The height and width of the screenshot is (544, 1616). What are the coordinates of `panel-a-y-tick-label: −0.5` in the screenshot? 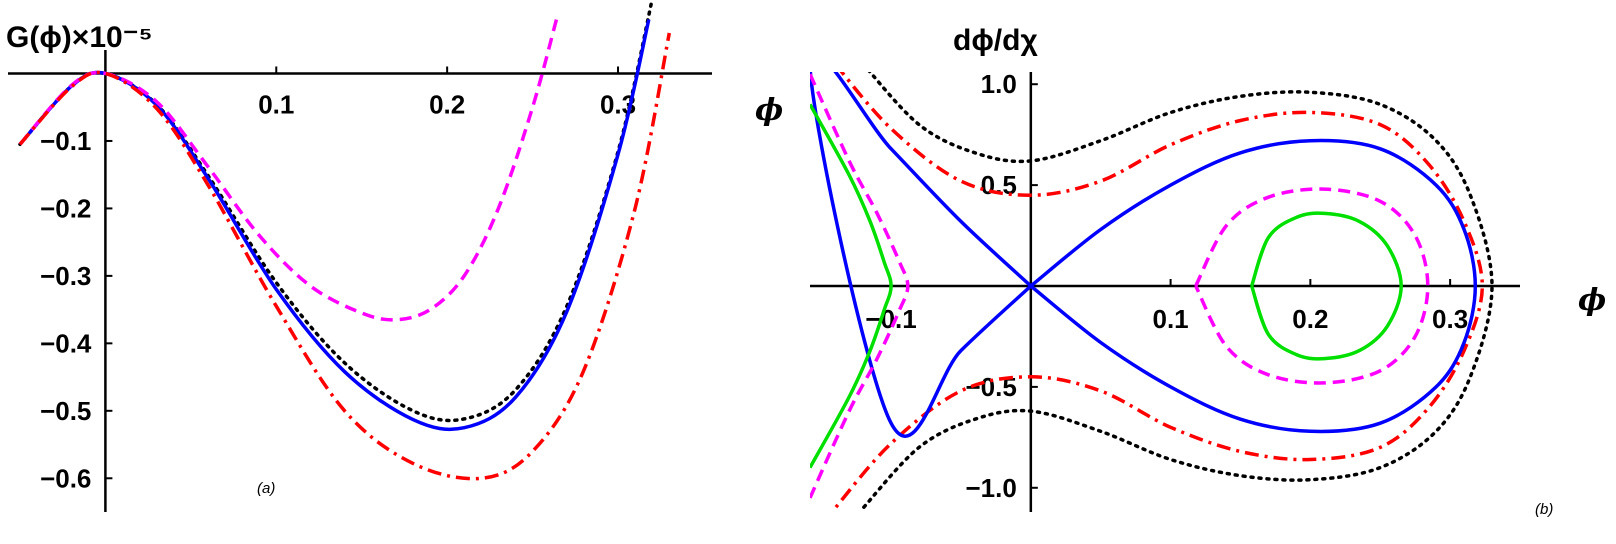 It's located at (65, 411).